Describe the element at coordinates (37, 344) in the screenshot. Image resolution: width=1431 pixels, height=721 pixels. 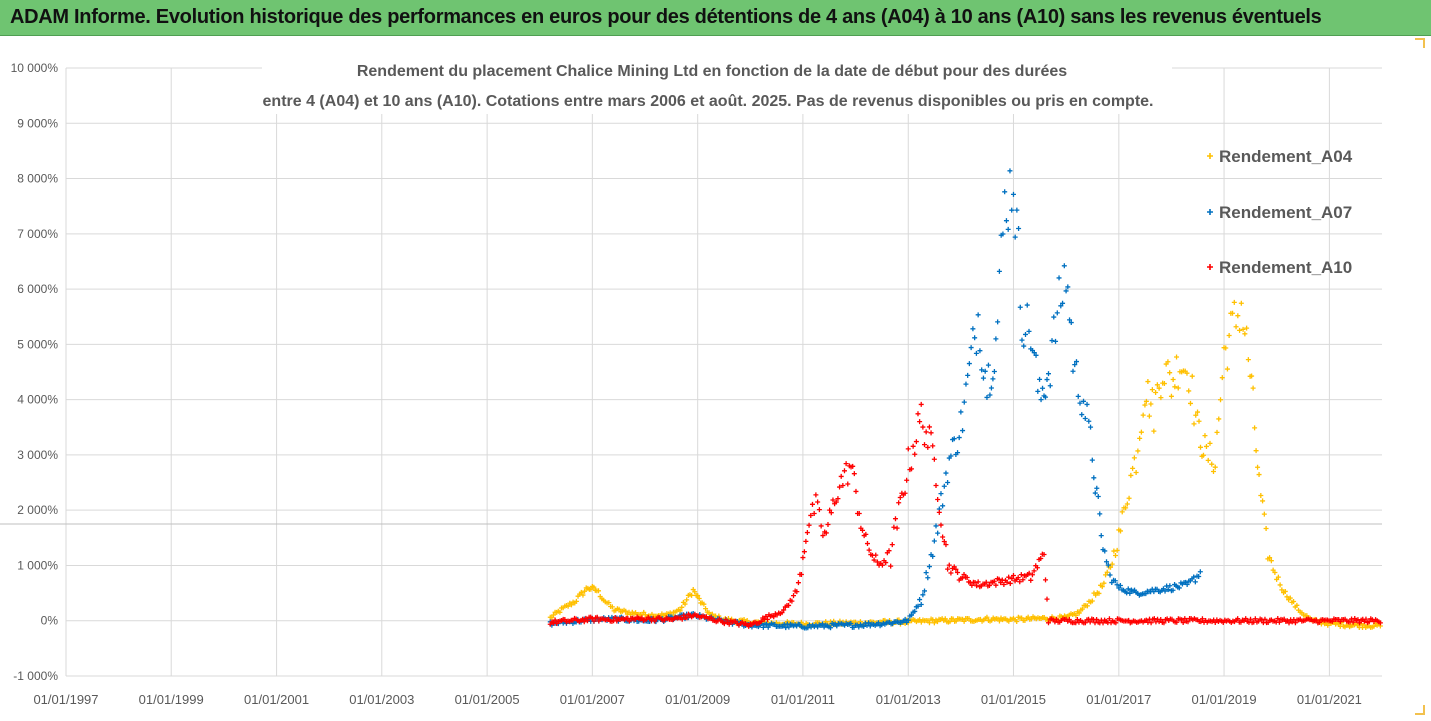
I see `y-tick-label: 5 000%` at that location.